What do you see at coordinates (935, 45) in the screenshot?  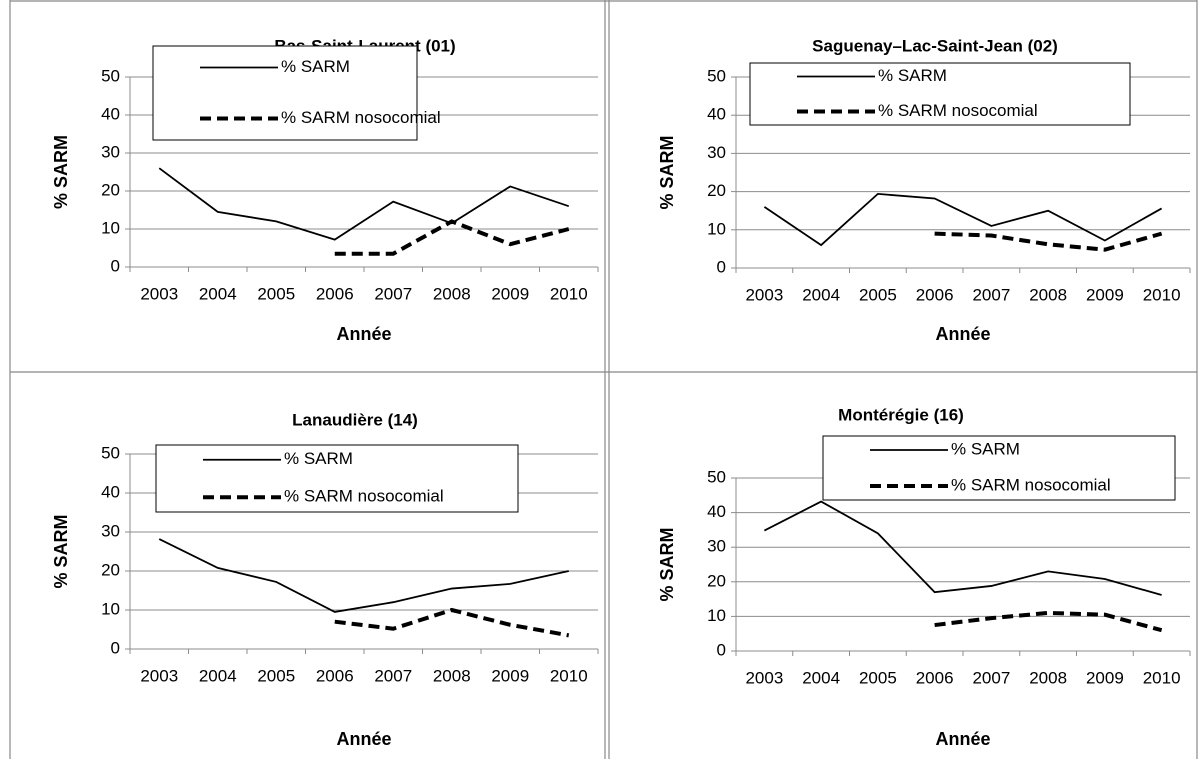 I see `chart-title: Saguenay–Lac-Saint-Jean (02)` at bounding box center [935, 45].